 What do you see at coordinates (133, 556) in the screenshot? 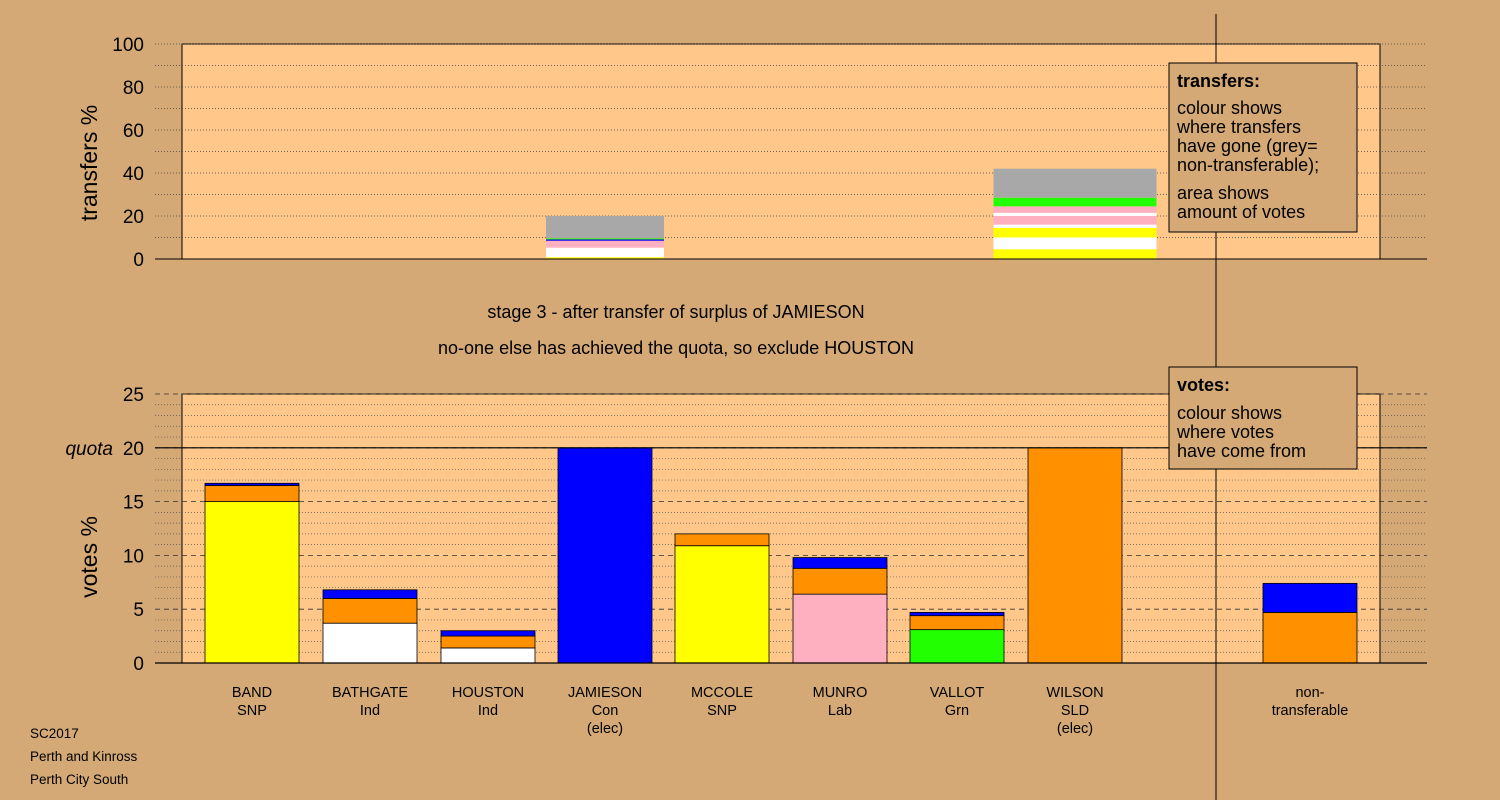
I see `votes-y-tick-label: 10` at bounding box center [133, 556].